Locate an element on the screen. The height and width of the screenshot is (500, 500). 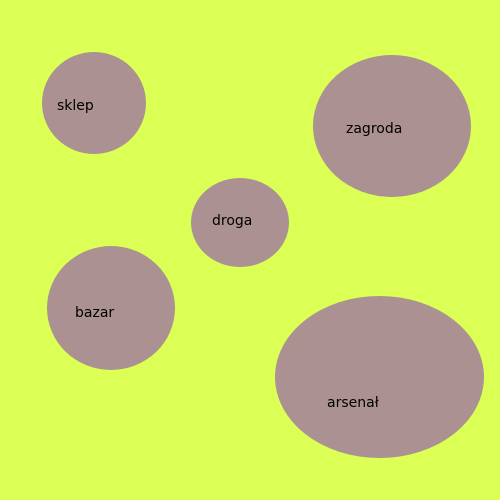
bubble-sklep: sklep is located at coordinates (94, 103).